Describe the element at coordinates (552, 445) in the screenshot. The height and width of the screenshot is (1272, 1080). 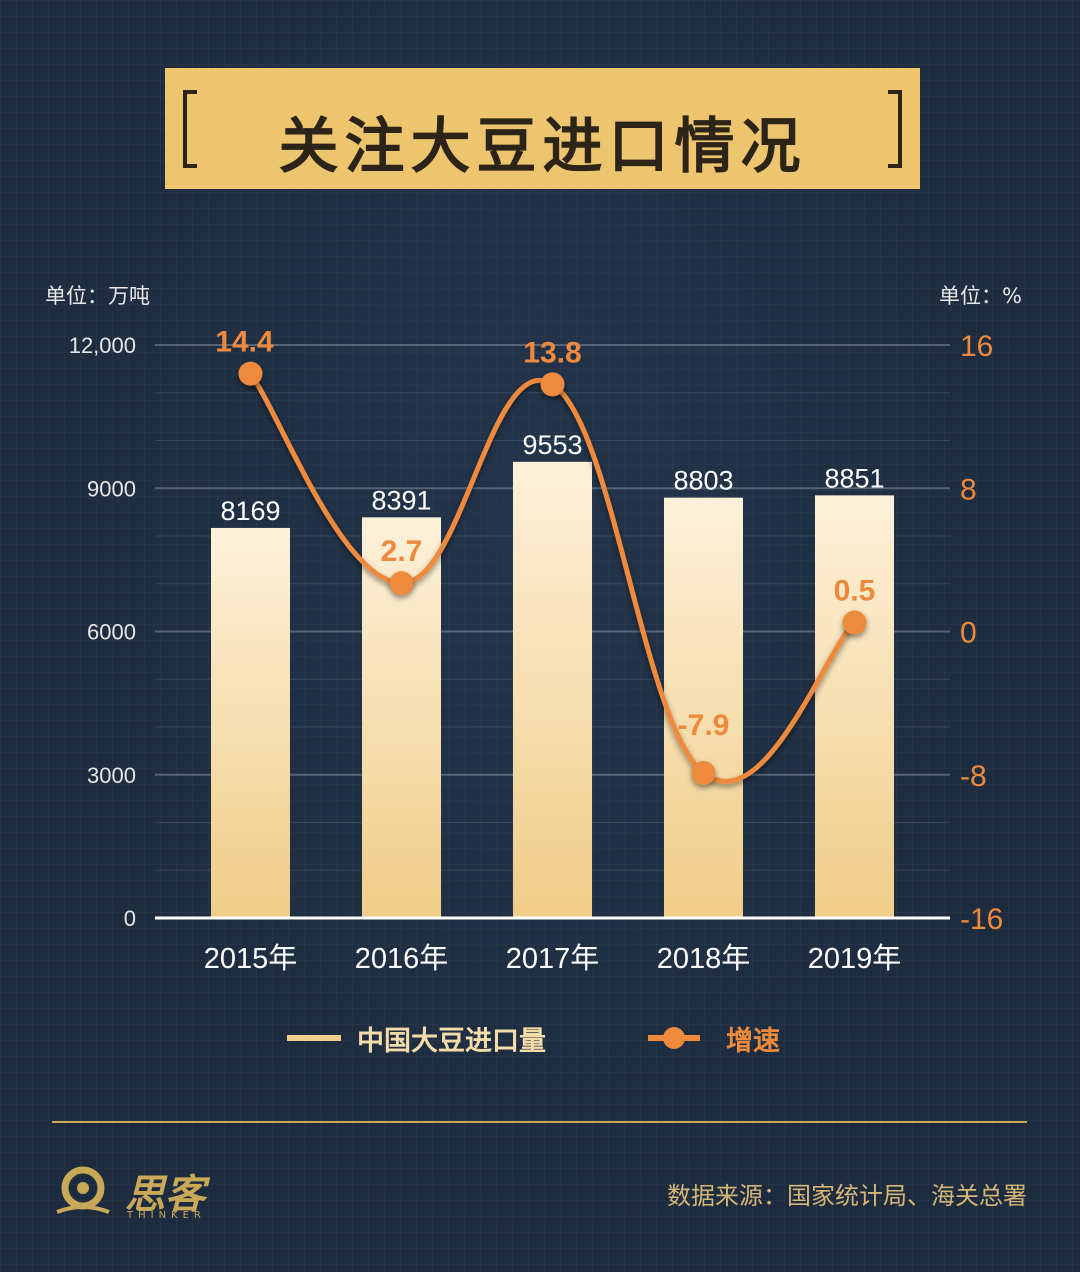
I see `bar-value-label: 9553` at that location.